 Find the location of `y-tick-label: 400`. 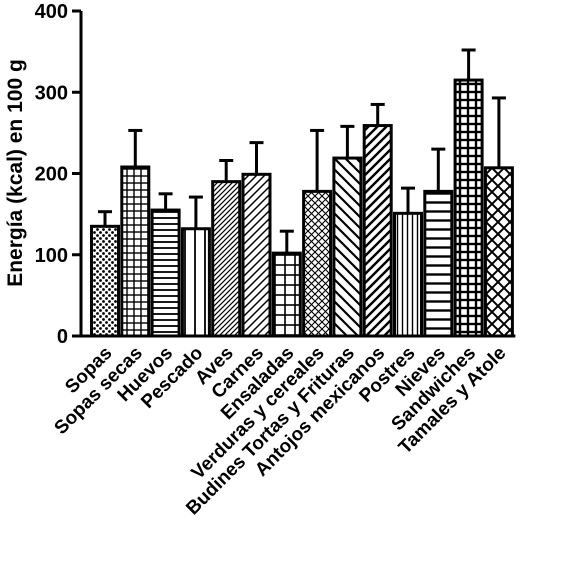

y-tick-label: 400 is located at coordinates (51, 12).